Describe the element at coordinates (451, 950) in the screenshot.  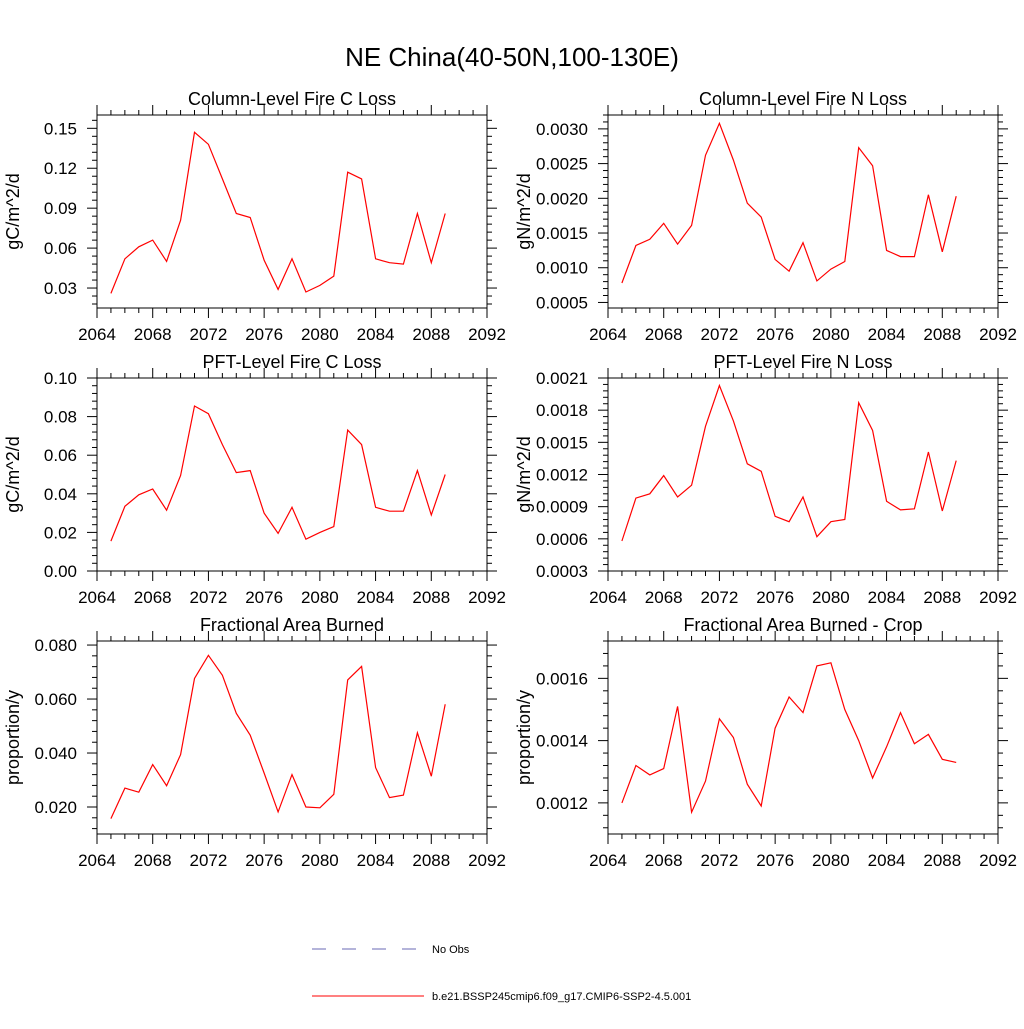
I see `legend-label: No Obs` at that location.